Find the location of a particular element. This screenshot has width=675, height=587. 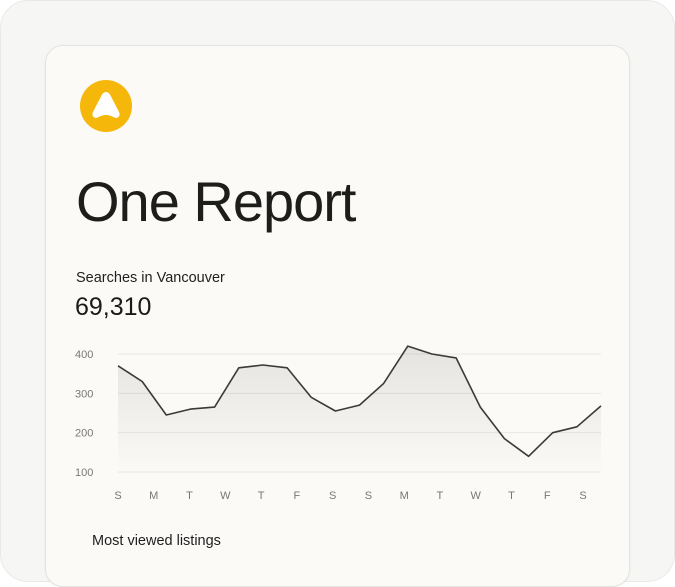

metric-value: 69,310 is located at coordinates (113, 307).